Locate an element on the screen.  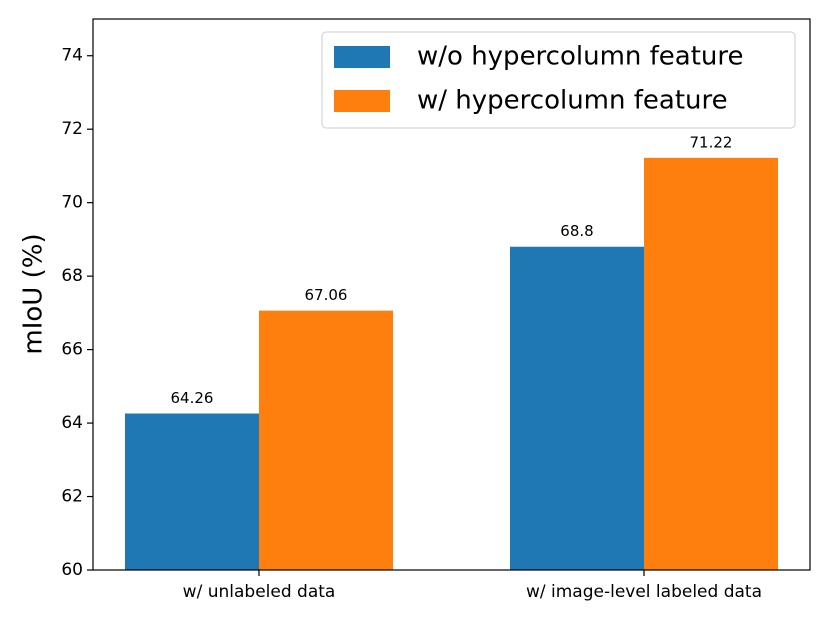
y-tick-label: 70 is located at coordinates (72, 203).